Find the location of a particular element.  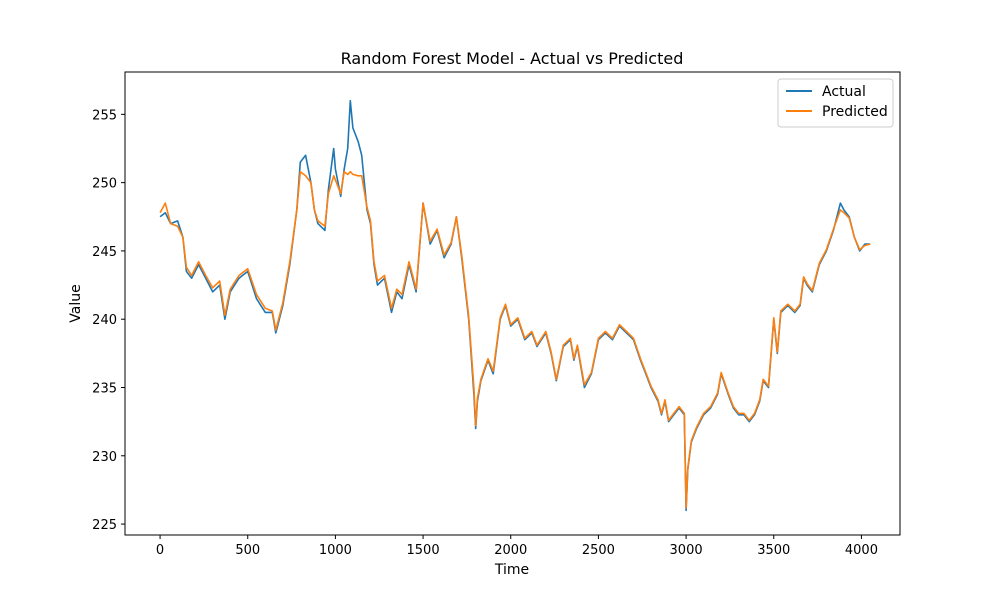

x-tick-label: 2500 is located at coordinates (598, 550).